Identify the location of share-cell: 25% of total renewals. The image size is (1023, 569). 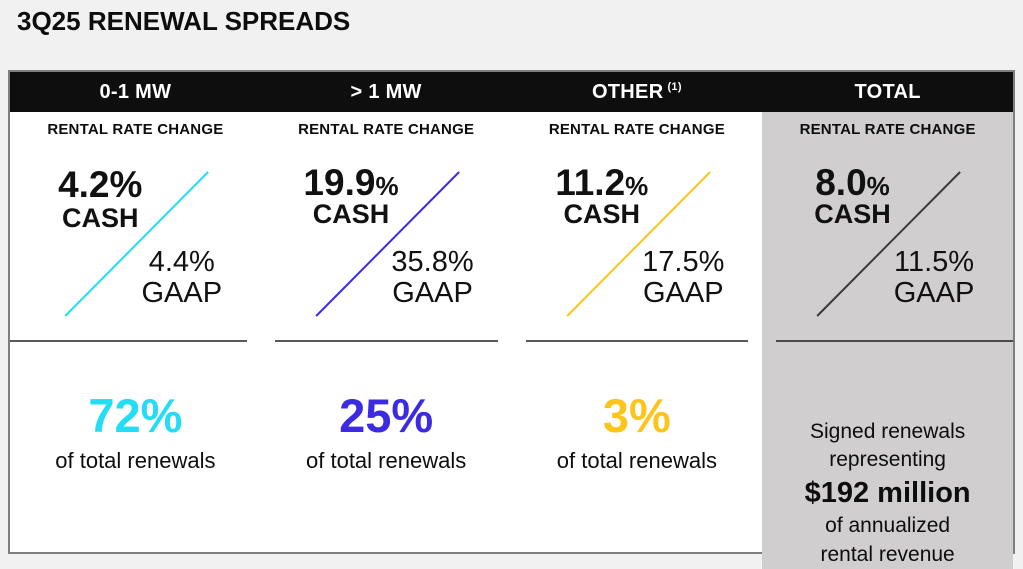
(386, 455).